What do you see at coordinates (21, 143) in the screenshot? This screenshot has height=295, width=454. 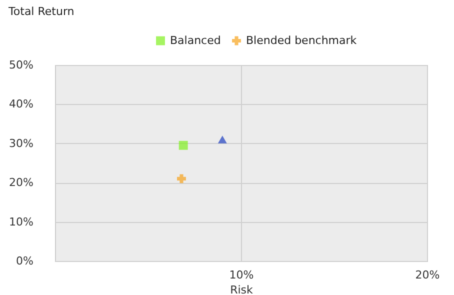 I see `y-tick-label: 30%` at bounding box center [21, 143].